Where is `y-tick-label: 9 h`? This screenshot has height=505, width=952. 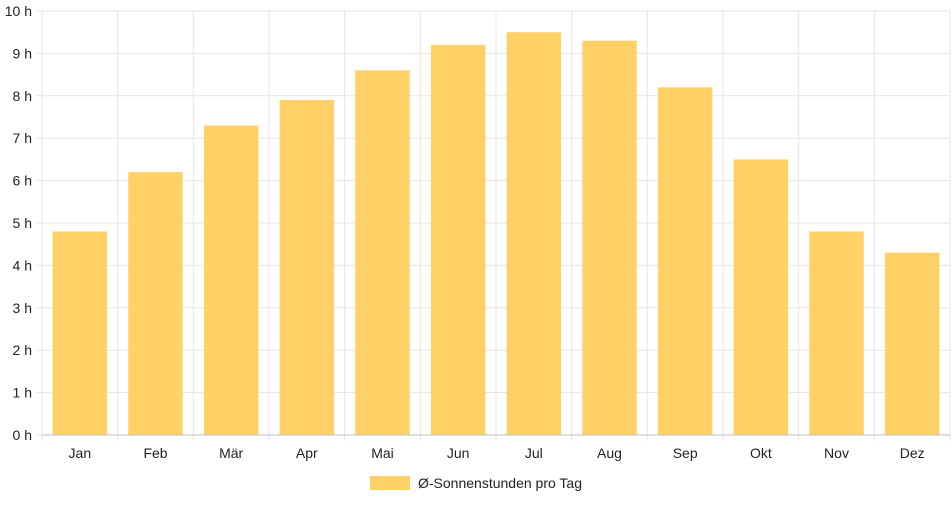 y-tick-label: 9 h is located at coordinates (22, 53).